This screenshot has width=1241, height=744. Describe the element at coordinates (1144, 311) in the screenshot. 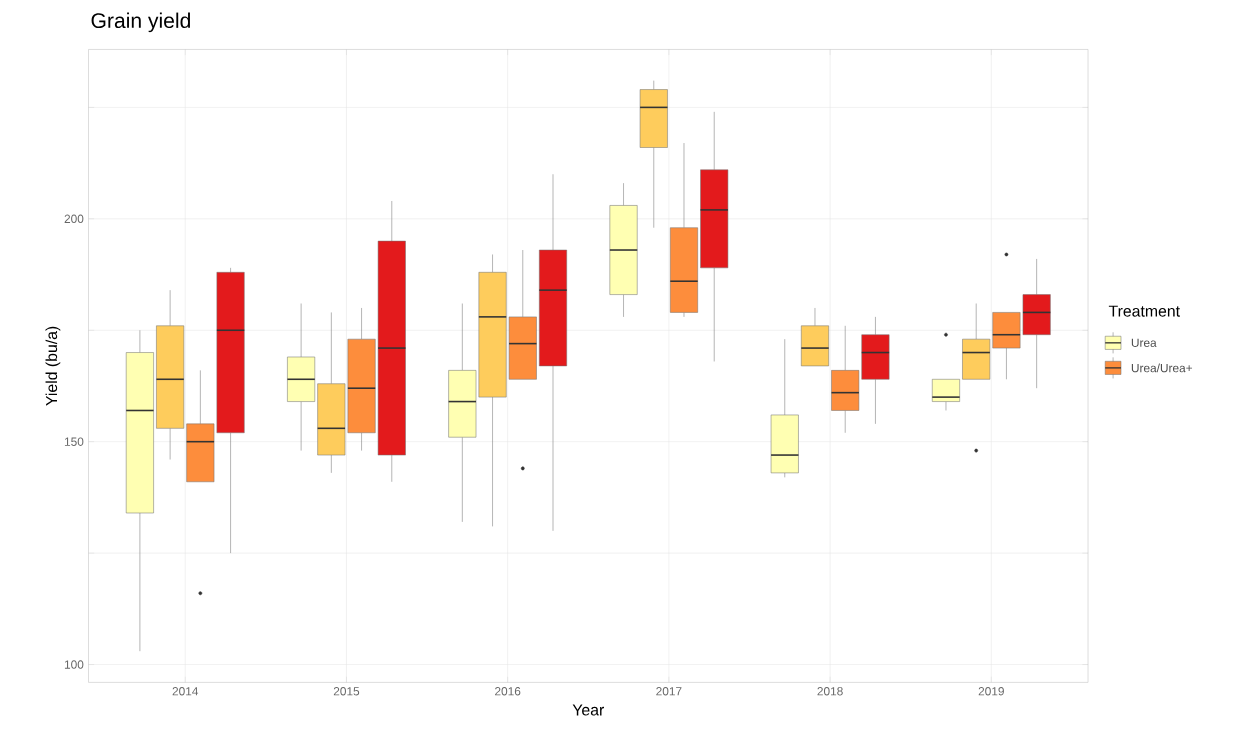

I see `legend-title: Treatment` at that location.